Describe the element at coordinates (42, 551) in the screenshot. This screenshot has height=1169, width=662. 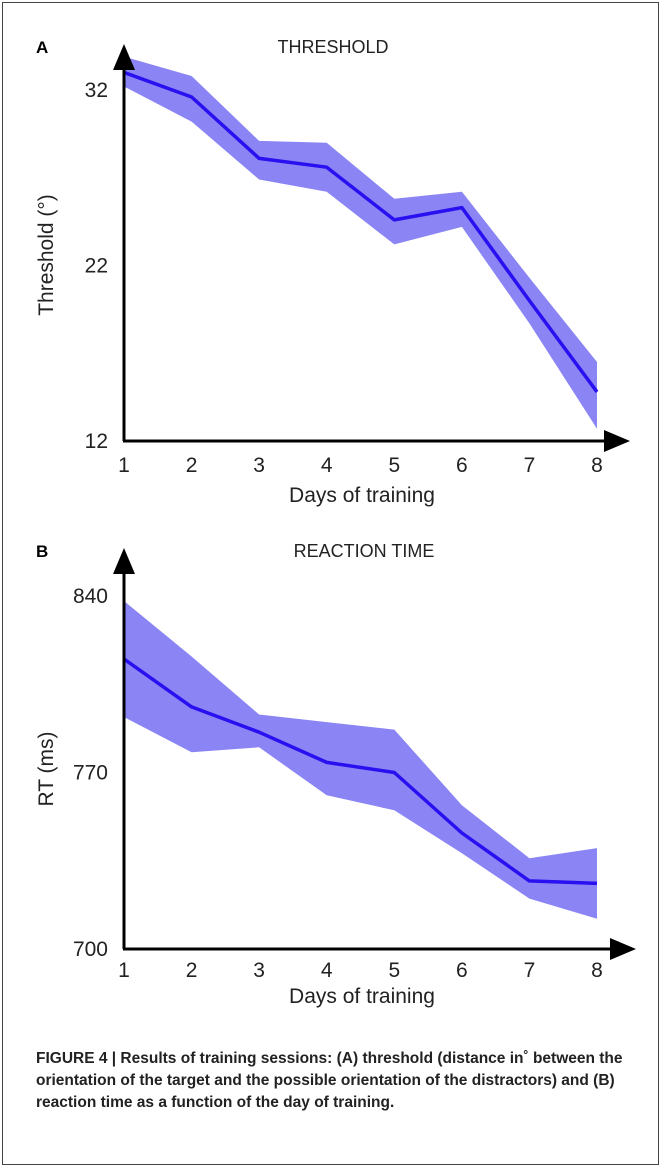
I see `panel-label: B` at that location.